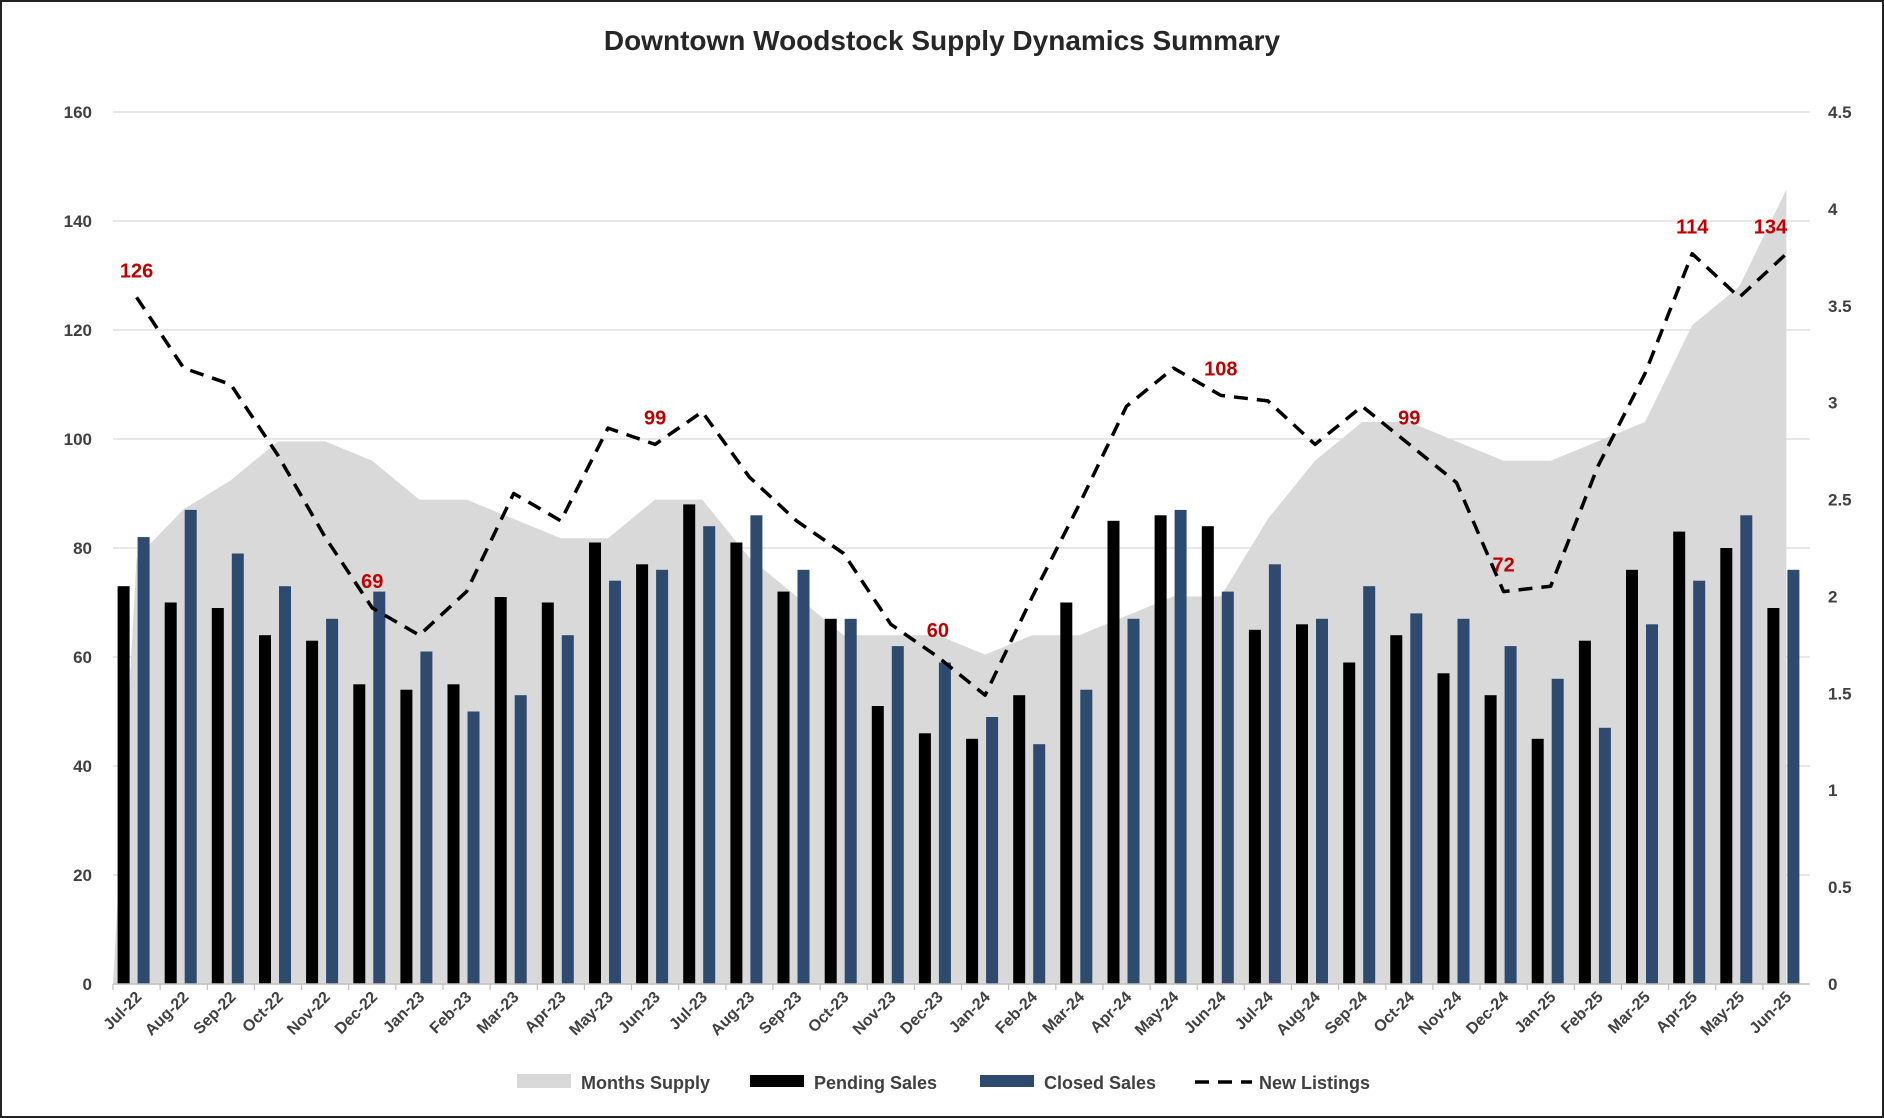 The image size is (1884, 1118). What do you see at coordinates (1771, 1013) in the screenshot?
I see `x-tick-jun-25: Jun-25` at bounding box center [1771, 1013].